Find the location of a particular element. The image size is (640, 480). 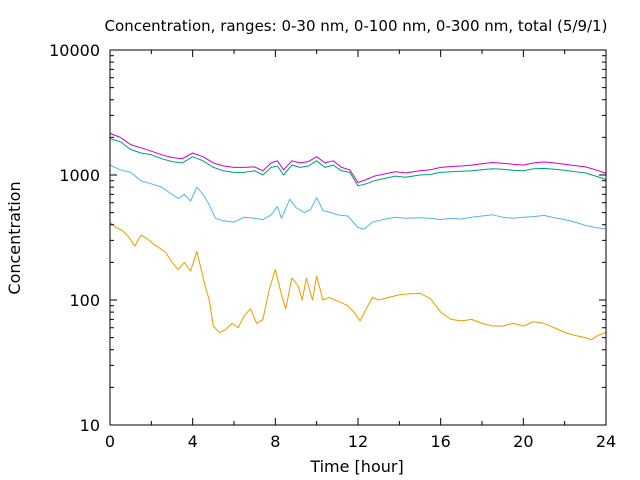

y-tick-label: 10 is located at coordinates (90, 425).